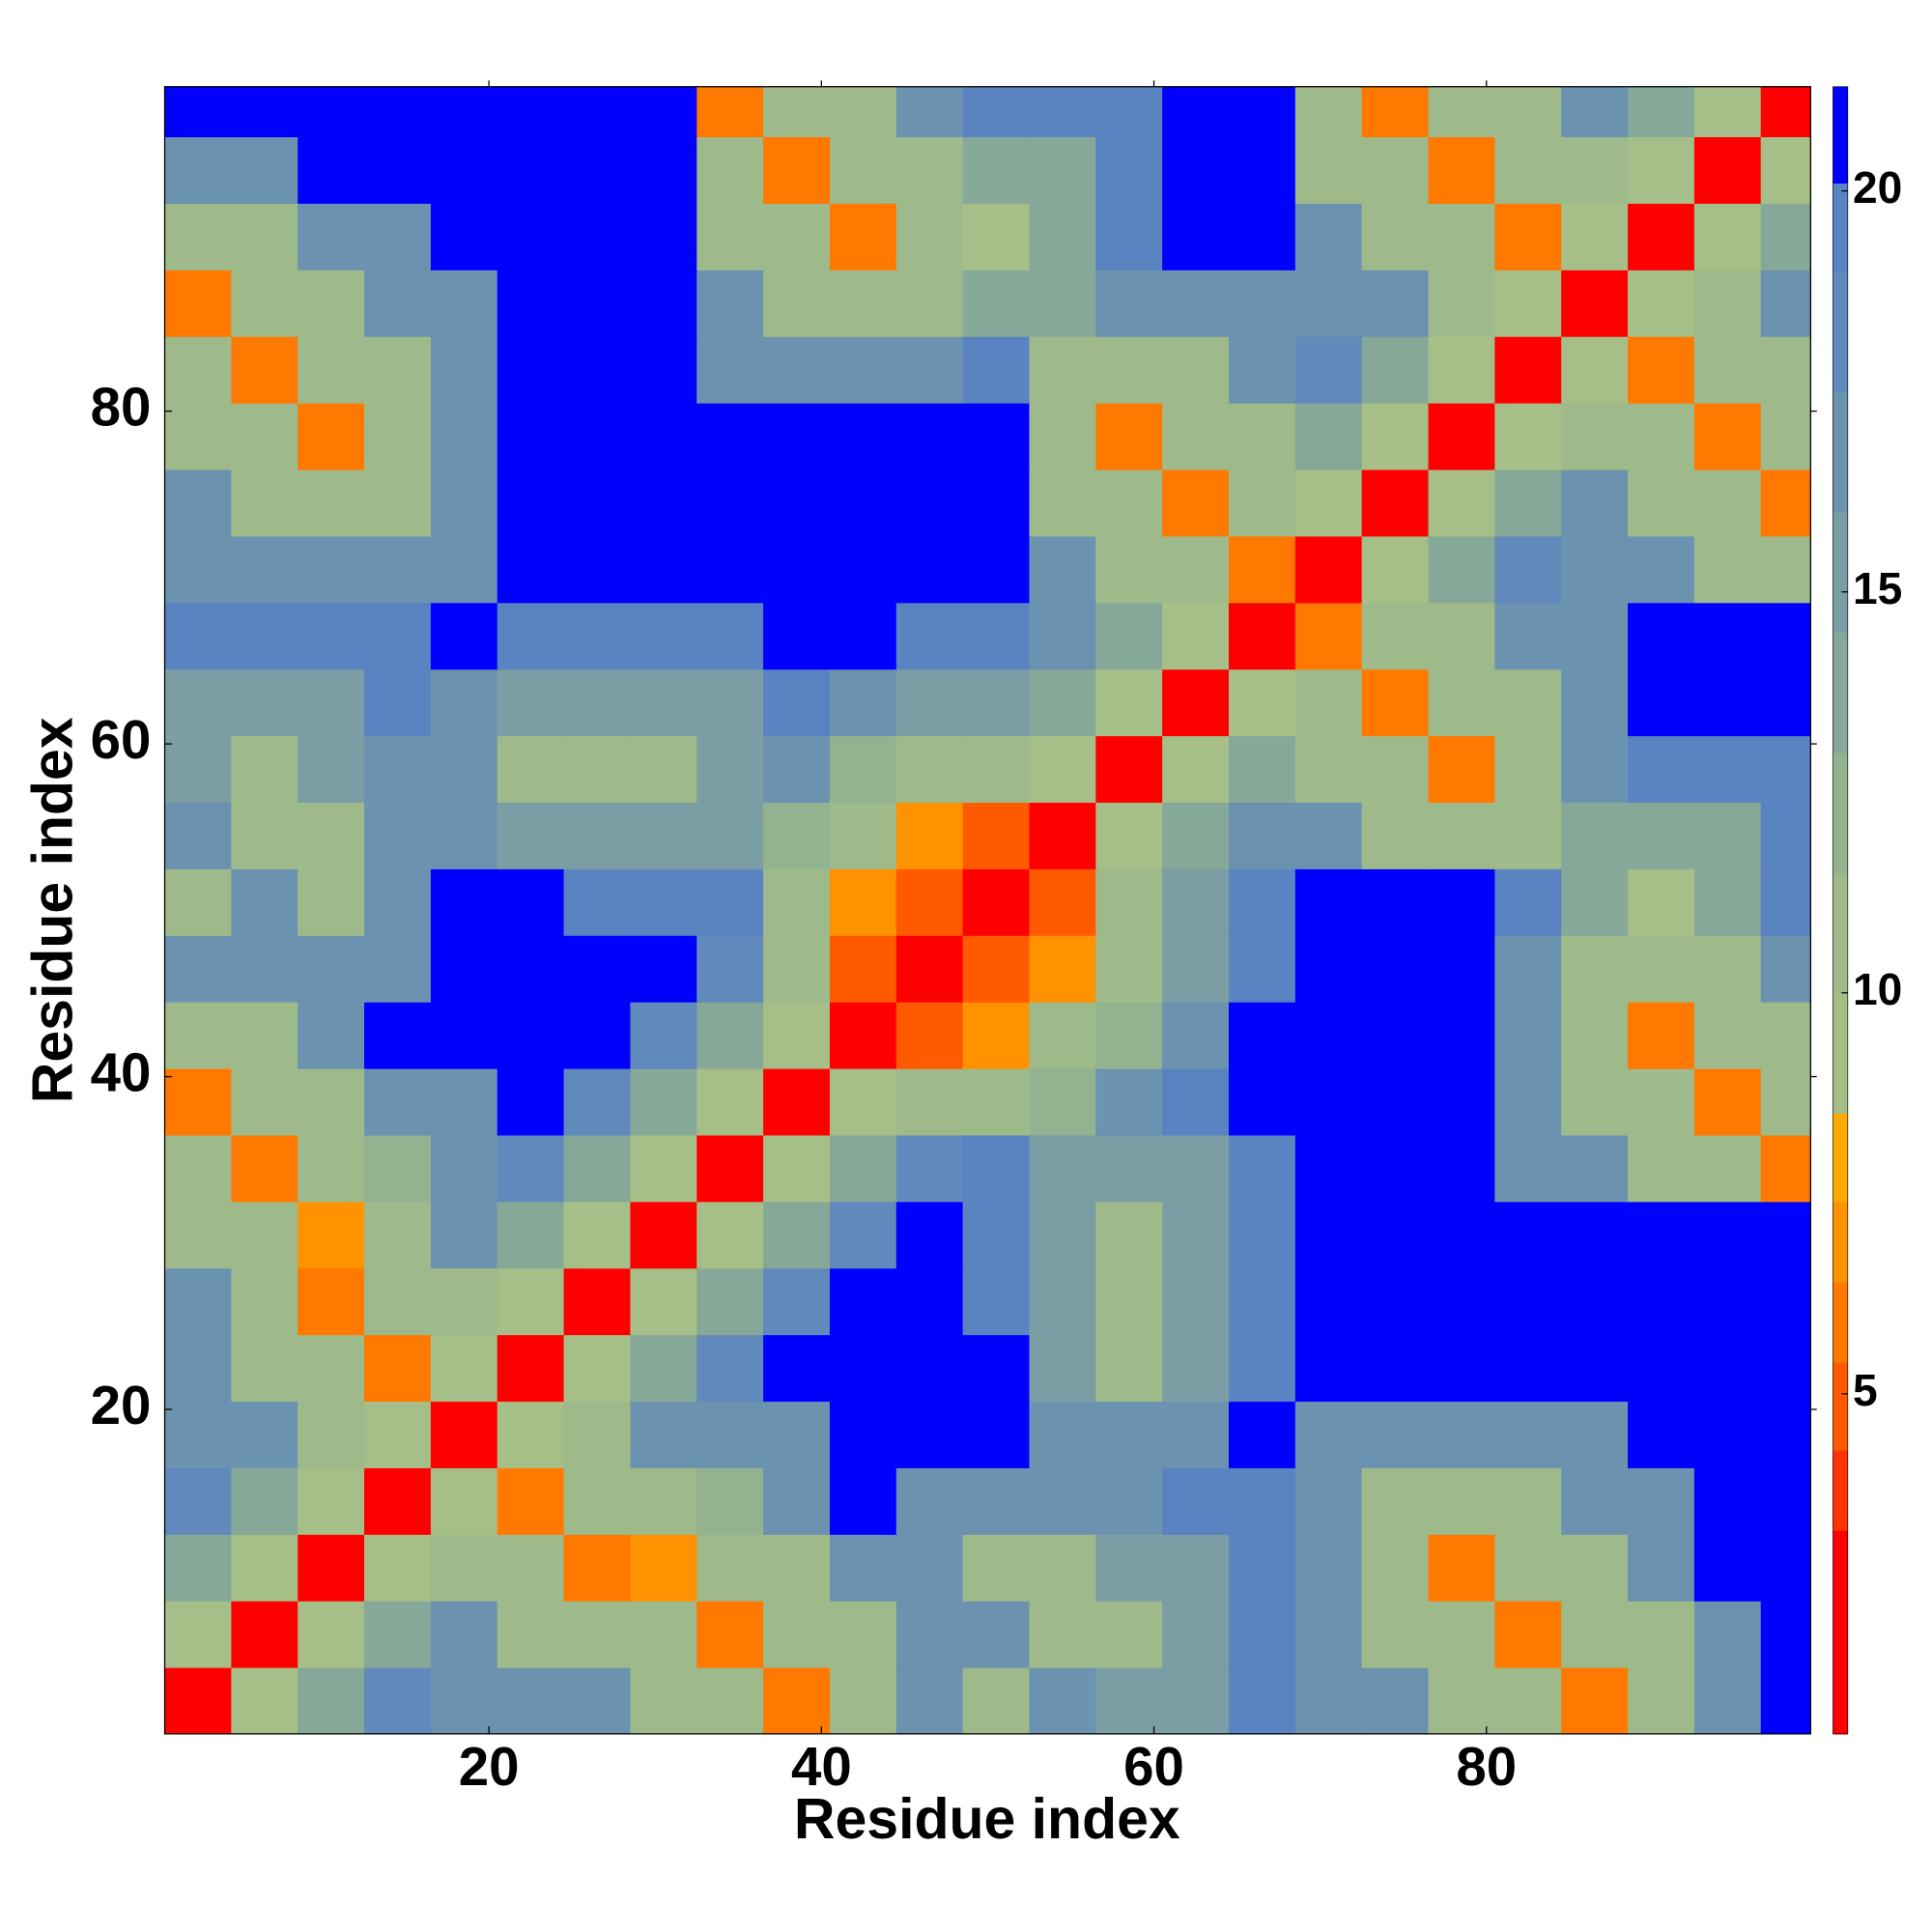 This screenshot has width=1932, height=1932. I want to click on colorbar-tick-label: 15, so click(1877, 588).